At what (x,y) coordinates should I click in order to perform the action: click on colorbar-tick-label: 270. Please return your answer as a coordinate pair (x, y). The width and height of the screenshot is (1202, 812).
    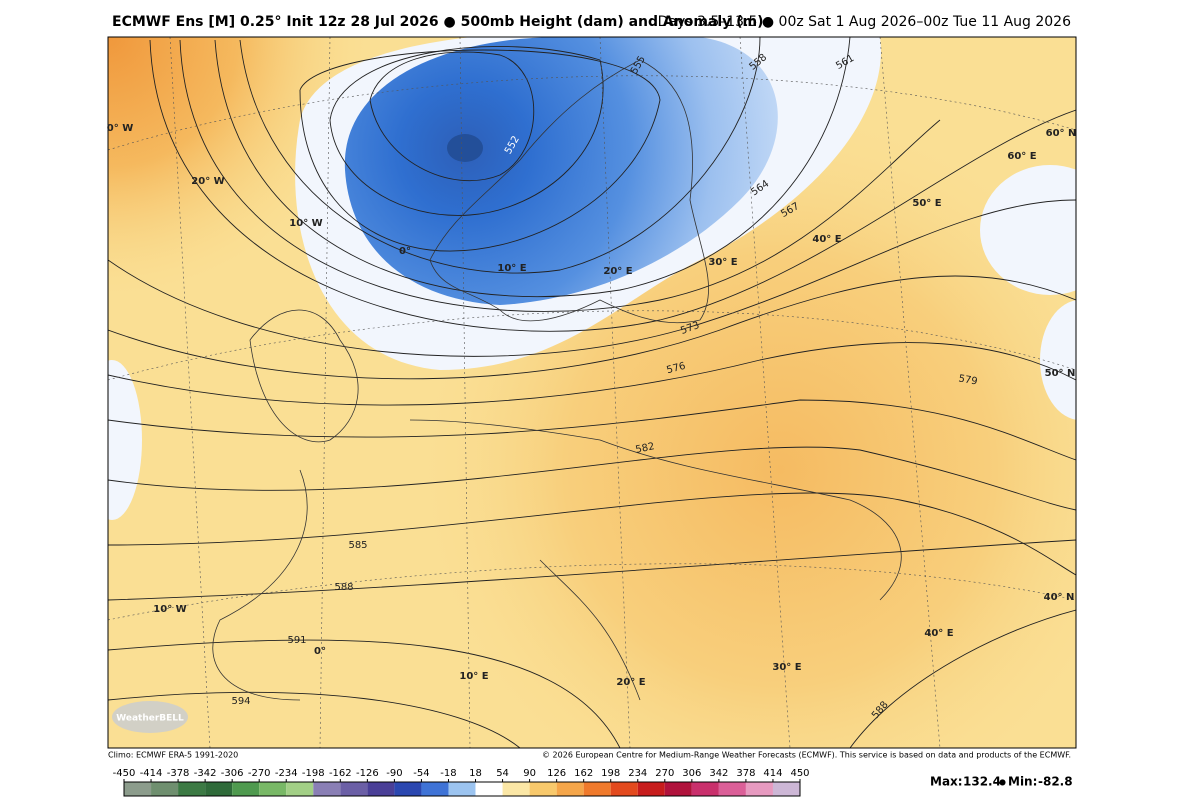
    Looking at the image, I should click on (664, 773).